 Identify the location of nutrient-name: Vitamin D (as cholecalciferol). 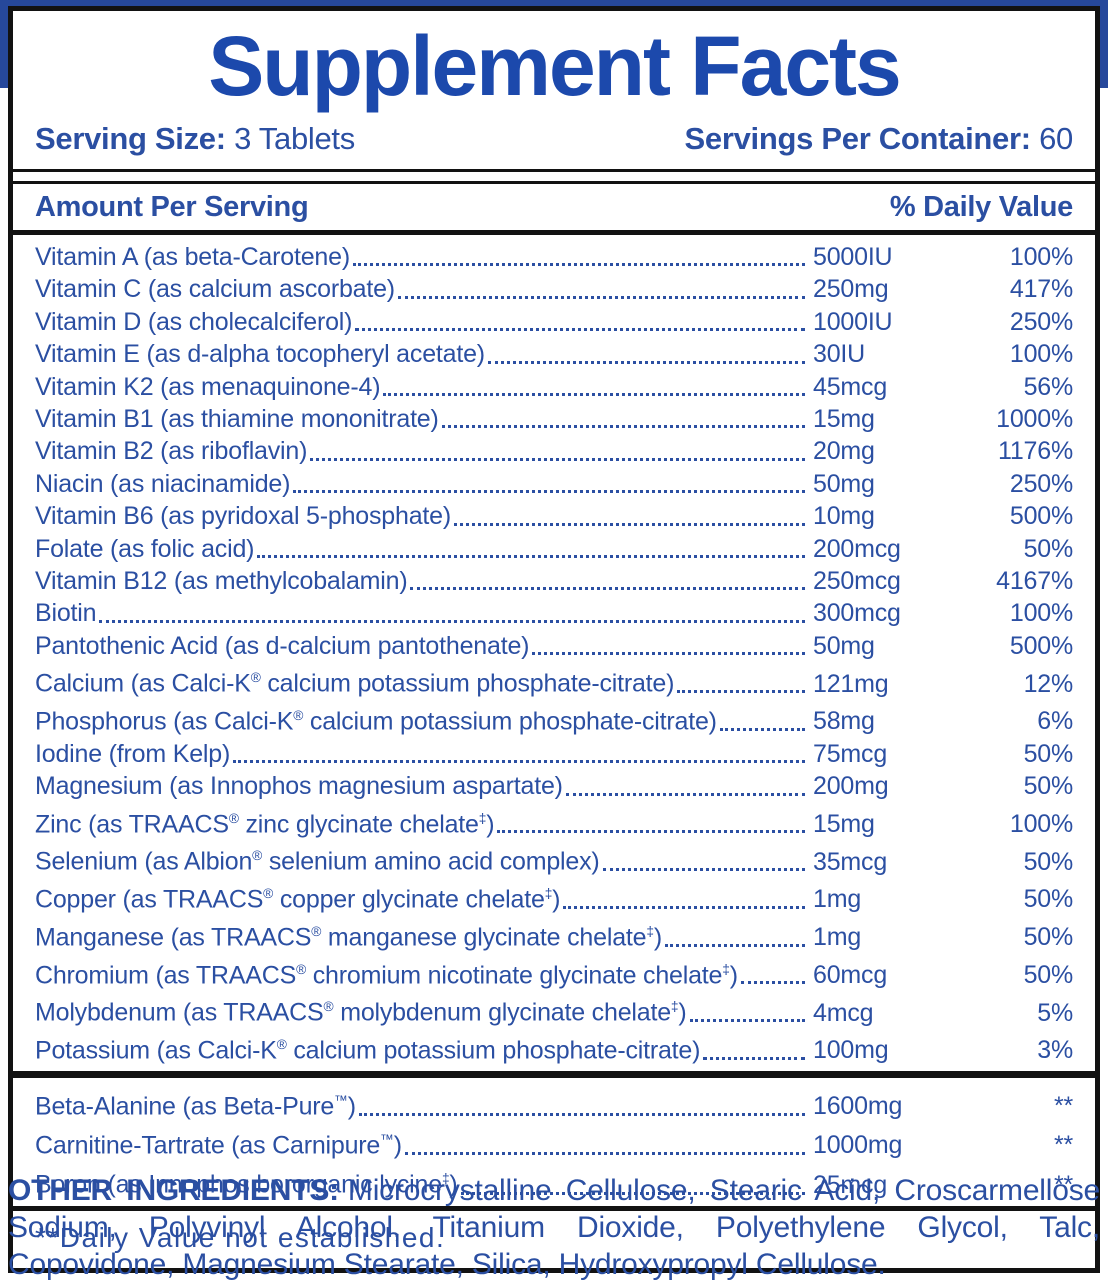
(194, 321).